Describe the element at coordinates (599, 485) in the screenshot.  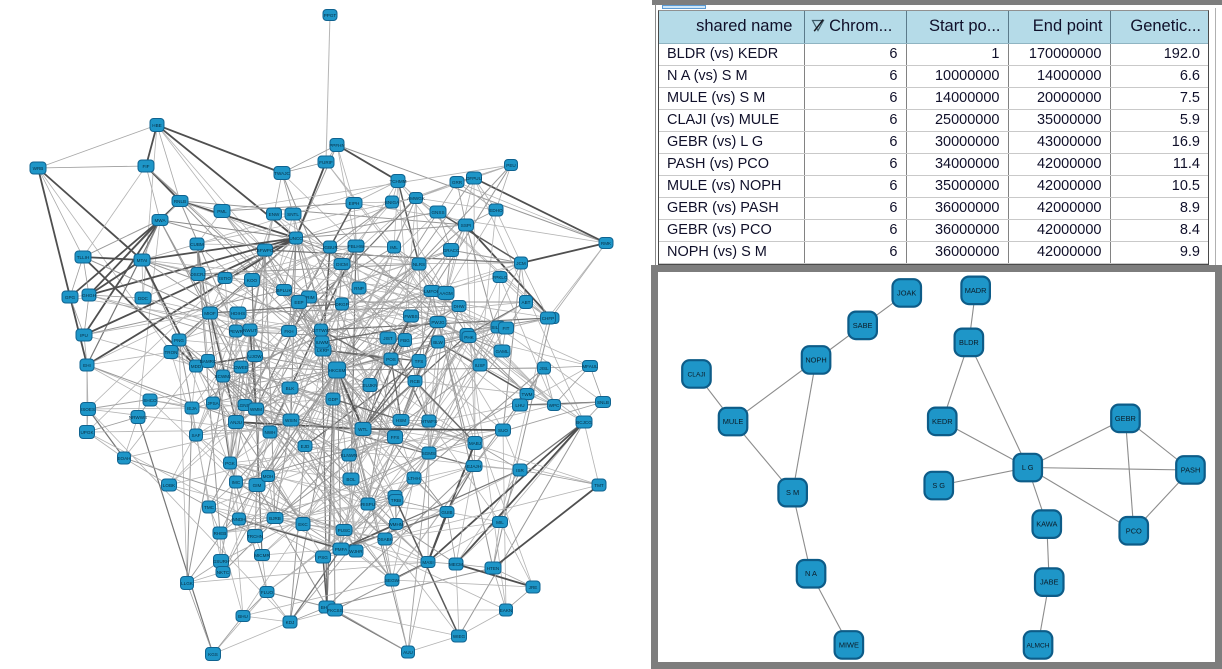
I see `svg-text: TMT` at that location.